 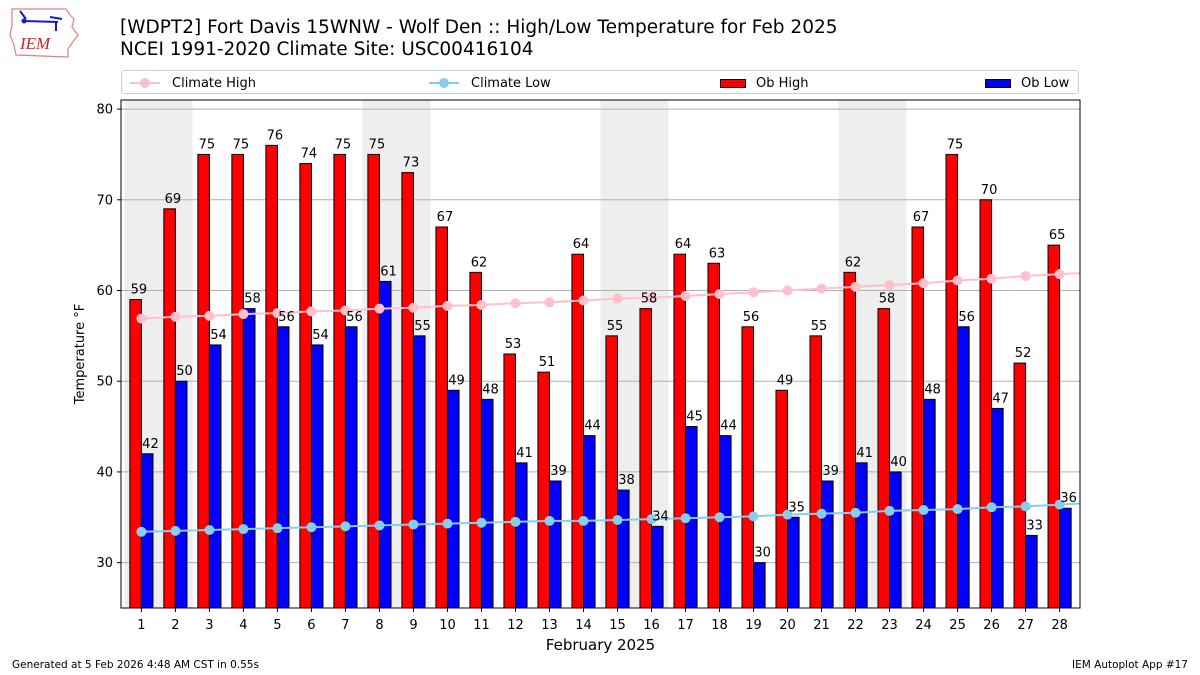 I want to click on y-tick-label: 80, so click(x=104, y=110).